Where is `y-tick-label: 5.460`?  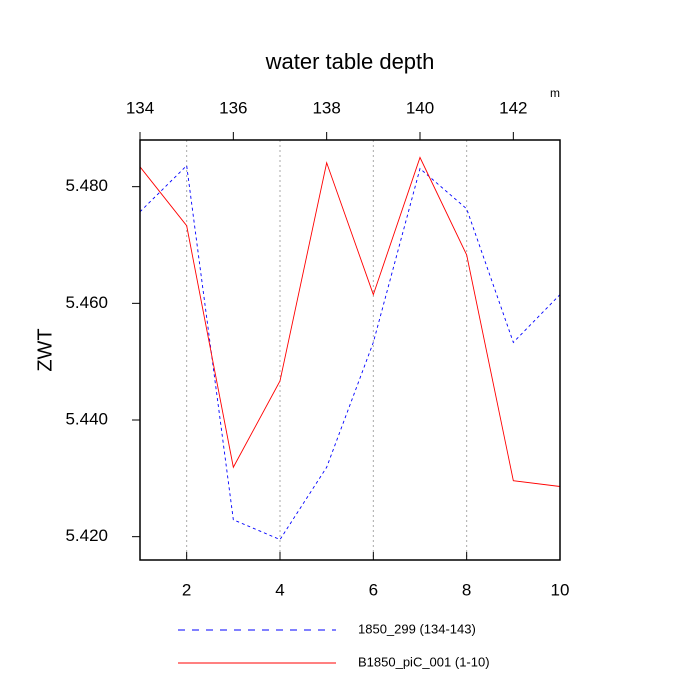
y-tick-label: 5.460 is located at coordinates (86, 302).